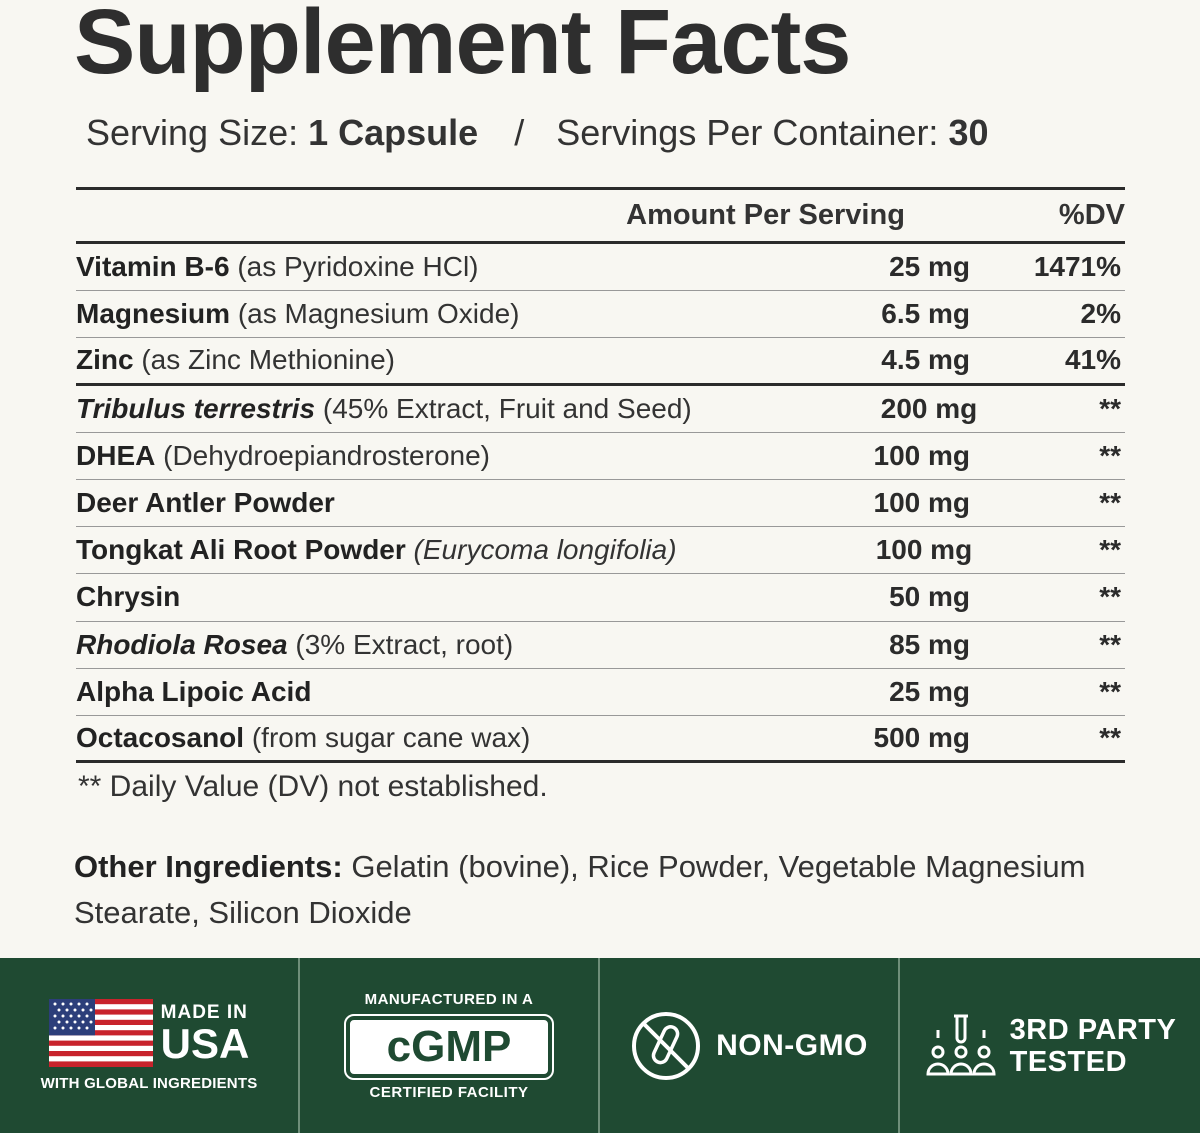  I want to click on table-top-rule, so click(600, 188).